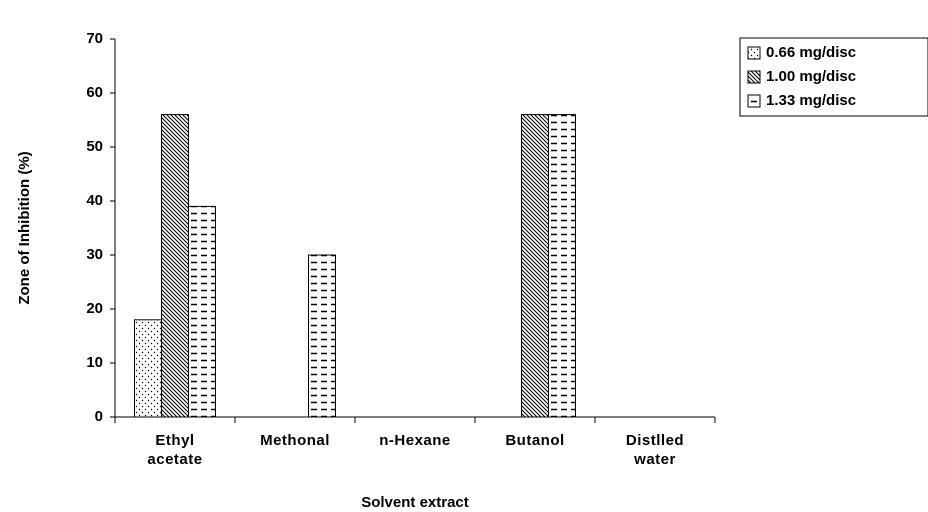 Image resolution: width=928 pixels, height=512 pixels. I want to click on y-tick-label: 50, so click(94, 146).